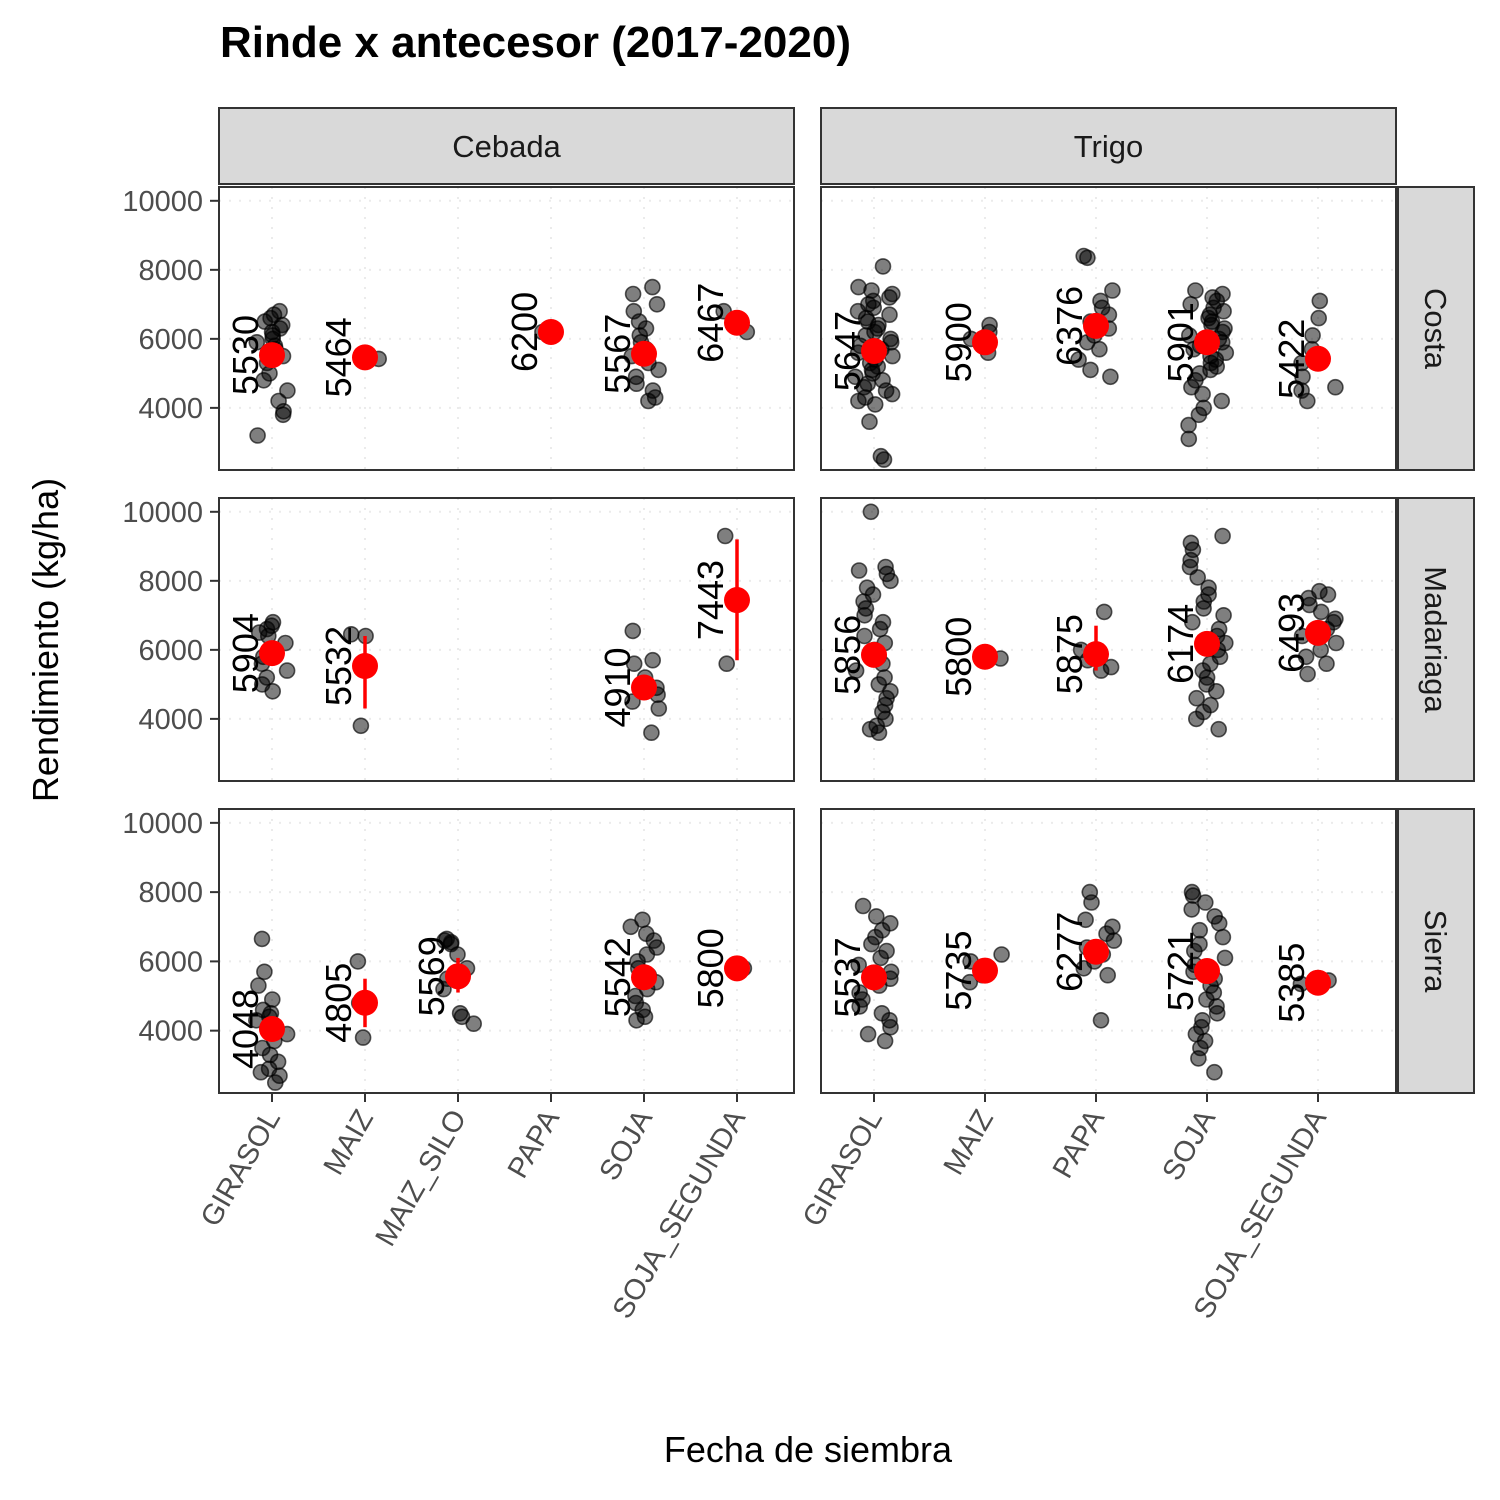  Describe the element at coordinates (338, 357) in the screenshot. I see `mean-label: 5464` at that location.